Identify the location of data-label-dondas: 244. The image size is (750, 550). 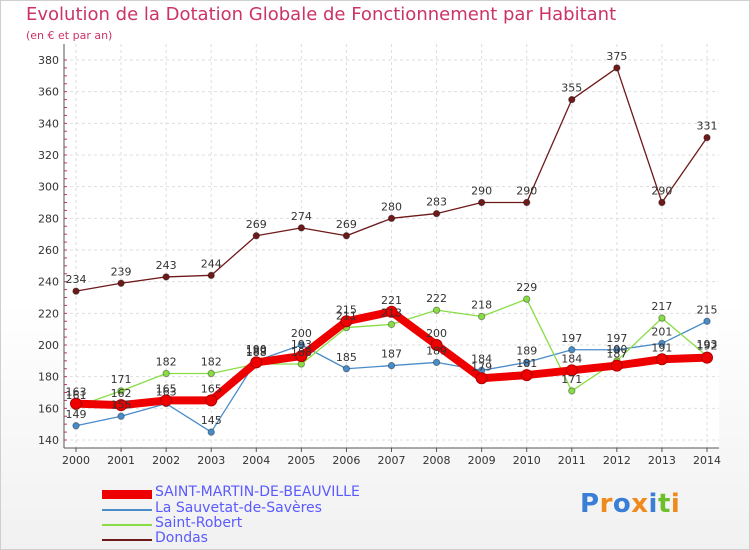
(211, 263).